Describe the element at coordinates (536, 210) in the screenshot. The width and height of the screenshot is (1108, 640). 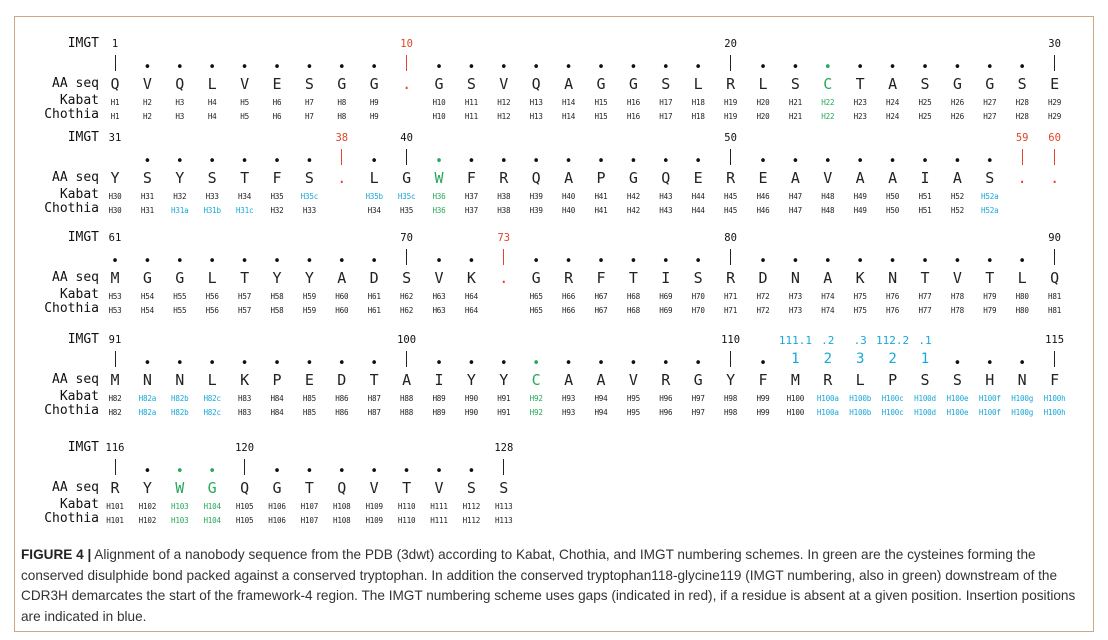
I see `chothia-number: H39` at that location.